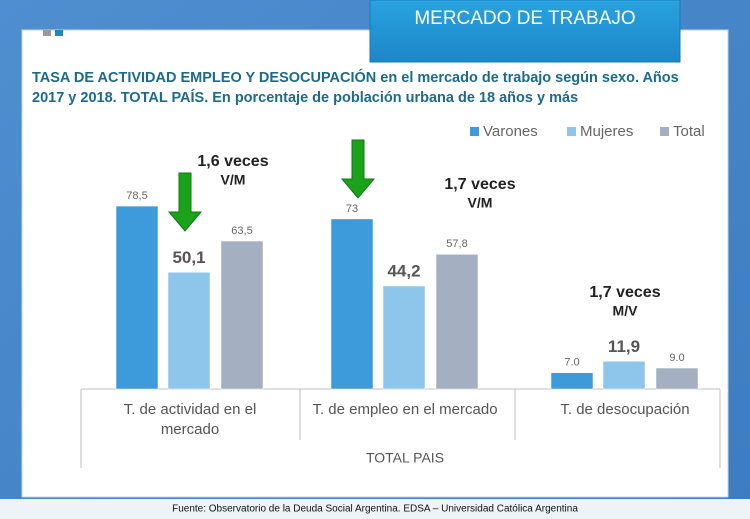  I want to click on legend-label: Mujeres, so click(606, 131).